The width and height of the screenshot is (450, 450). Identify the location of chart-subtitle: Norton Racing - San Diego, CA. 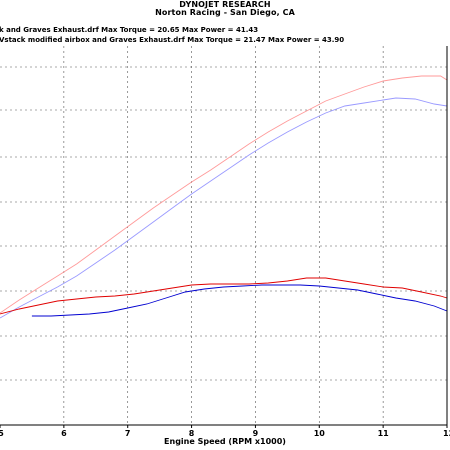
(225, 12).